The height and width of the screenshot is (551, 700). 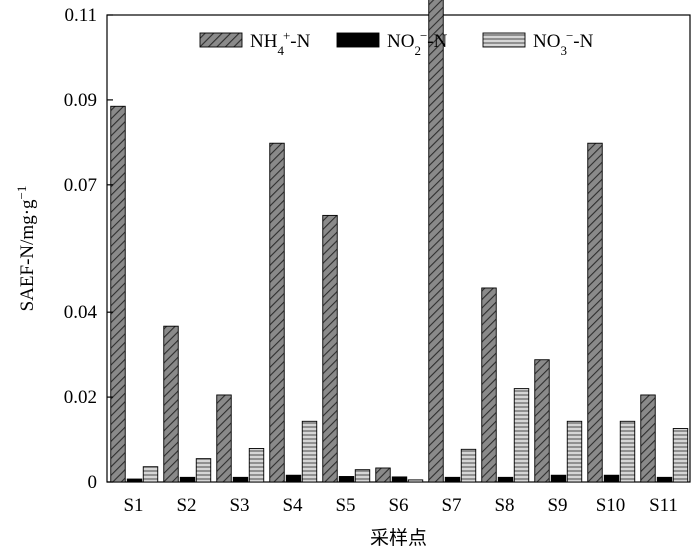 What do you see at coordinates (93, 482) in the screenshot?
I see `y-tick-label: 0` at bounding box center [93, 482].